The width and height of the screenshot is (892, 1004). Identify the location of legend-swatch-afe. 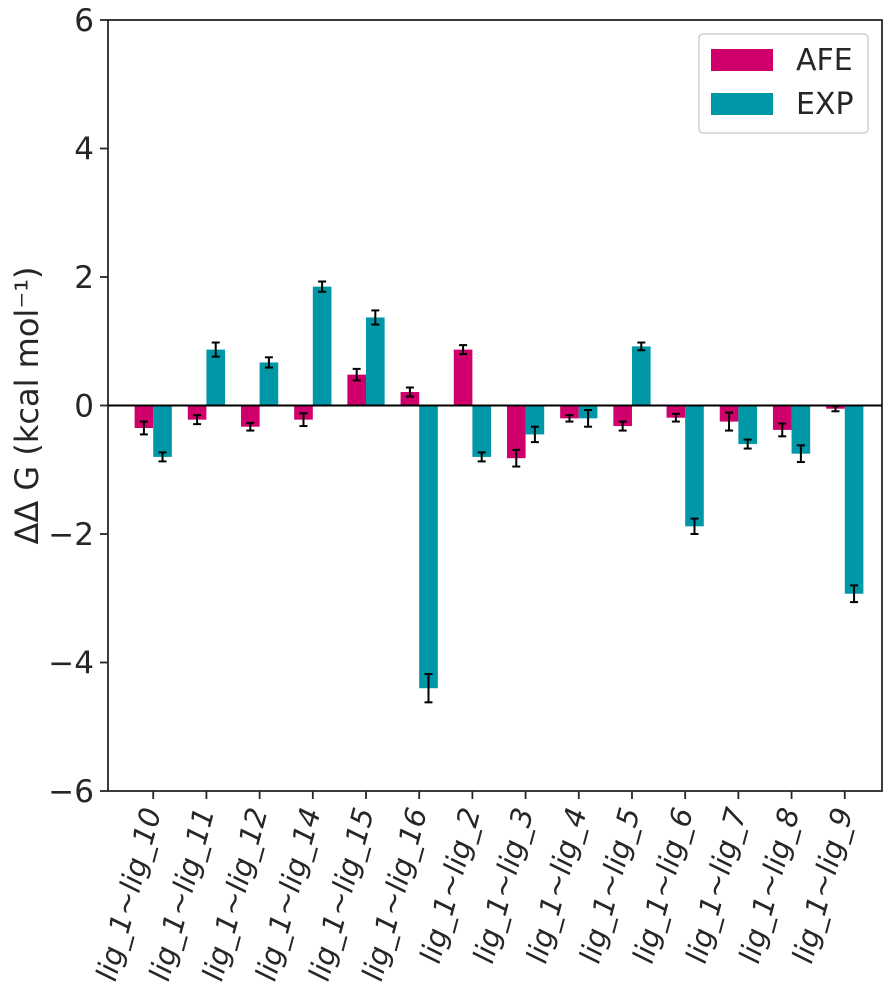
(742, 60).